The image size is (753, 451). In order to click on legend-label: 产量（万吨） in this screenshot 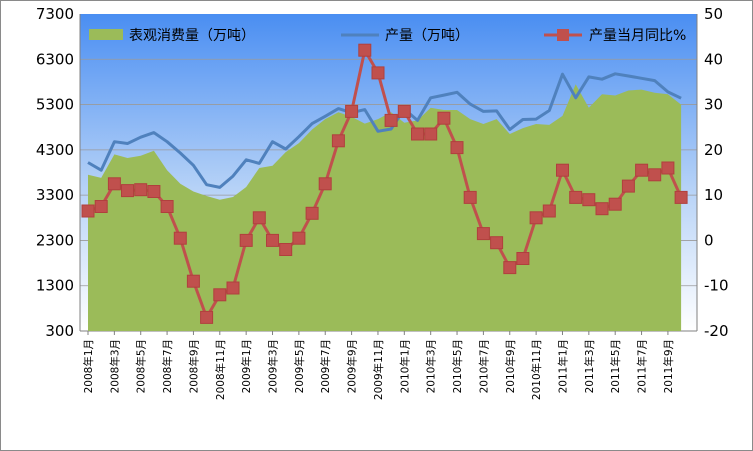, I will do `click(427, 36)`.